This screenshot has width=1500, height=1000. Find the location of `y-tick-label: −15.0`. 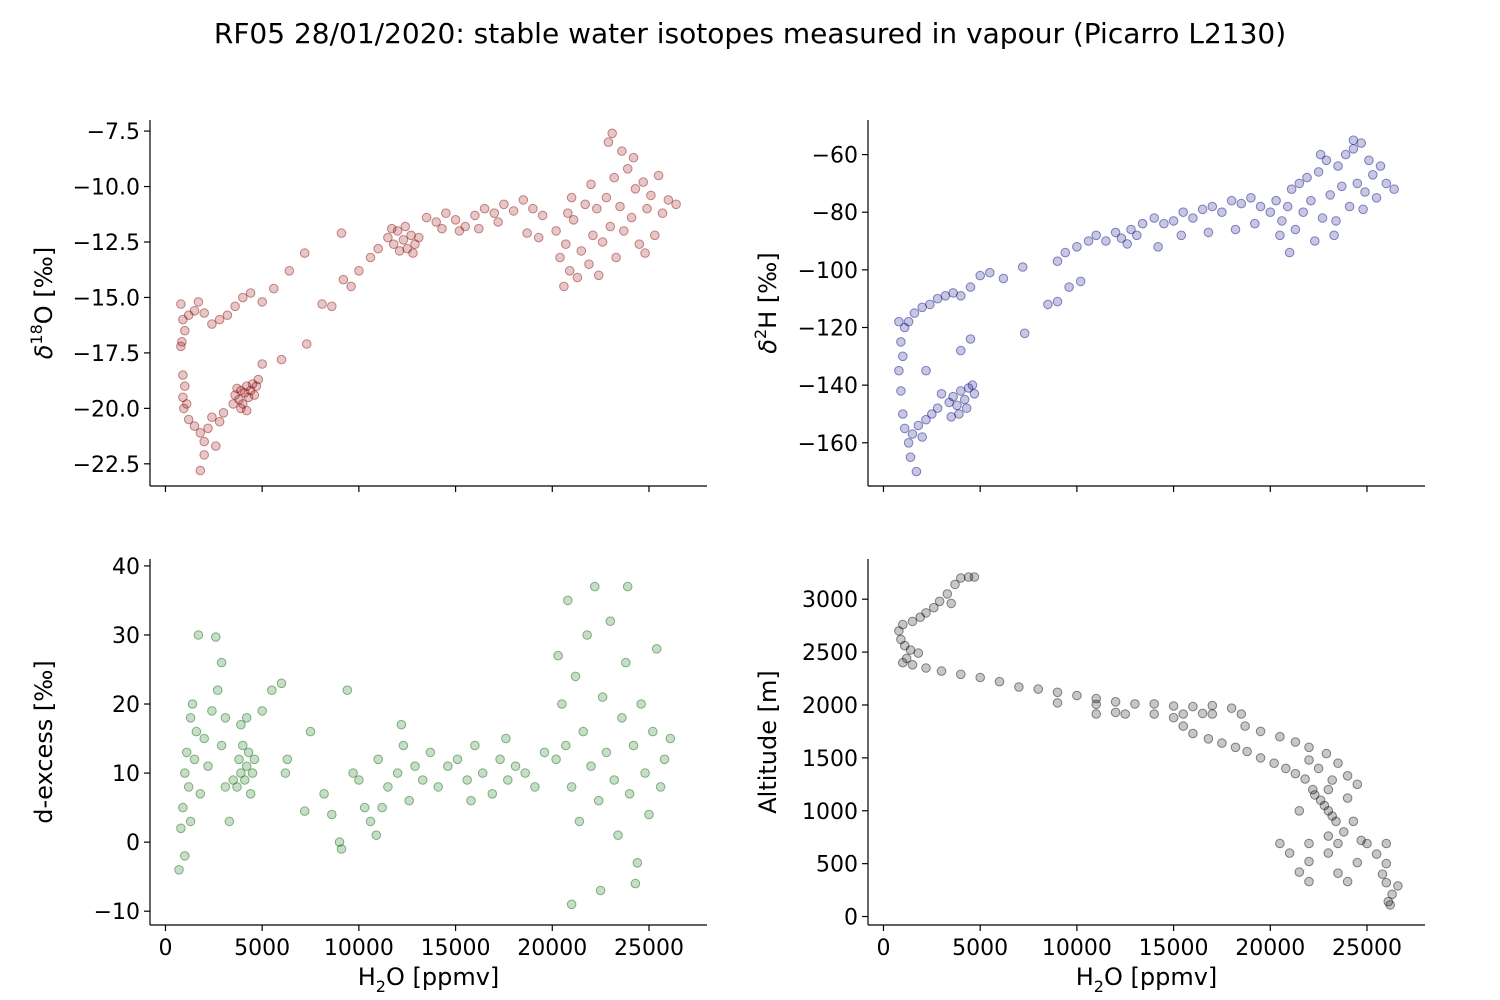

y-tick-label: −15.0 is located at coordinates (106, 298).